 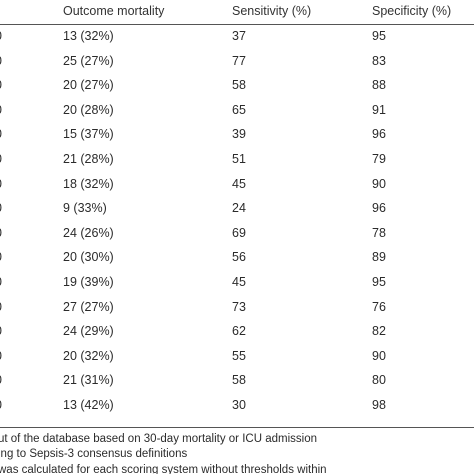 I want to click on sensitivity-cell: 37, so click(x=239, y=36).